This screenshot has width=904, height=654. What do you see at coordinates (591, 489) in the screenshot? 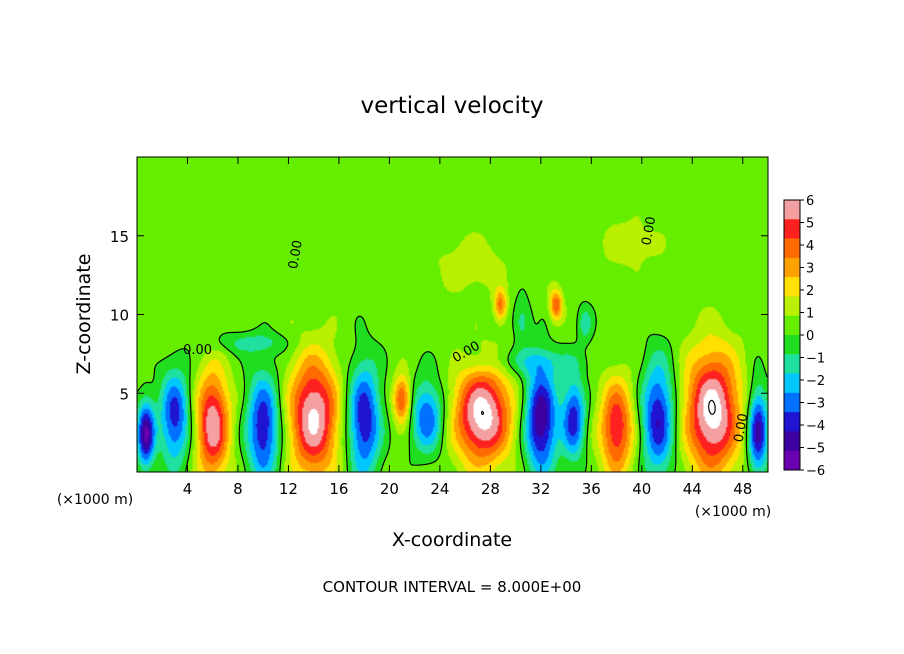
I see `x-tick-label: 36` at bounding box center [591, 489].